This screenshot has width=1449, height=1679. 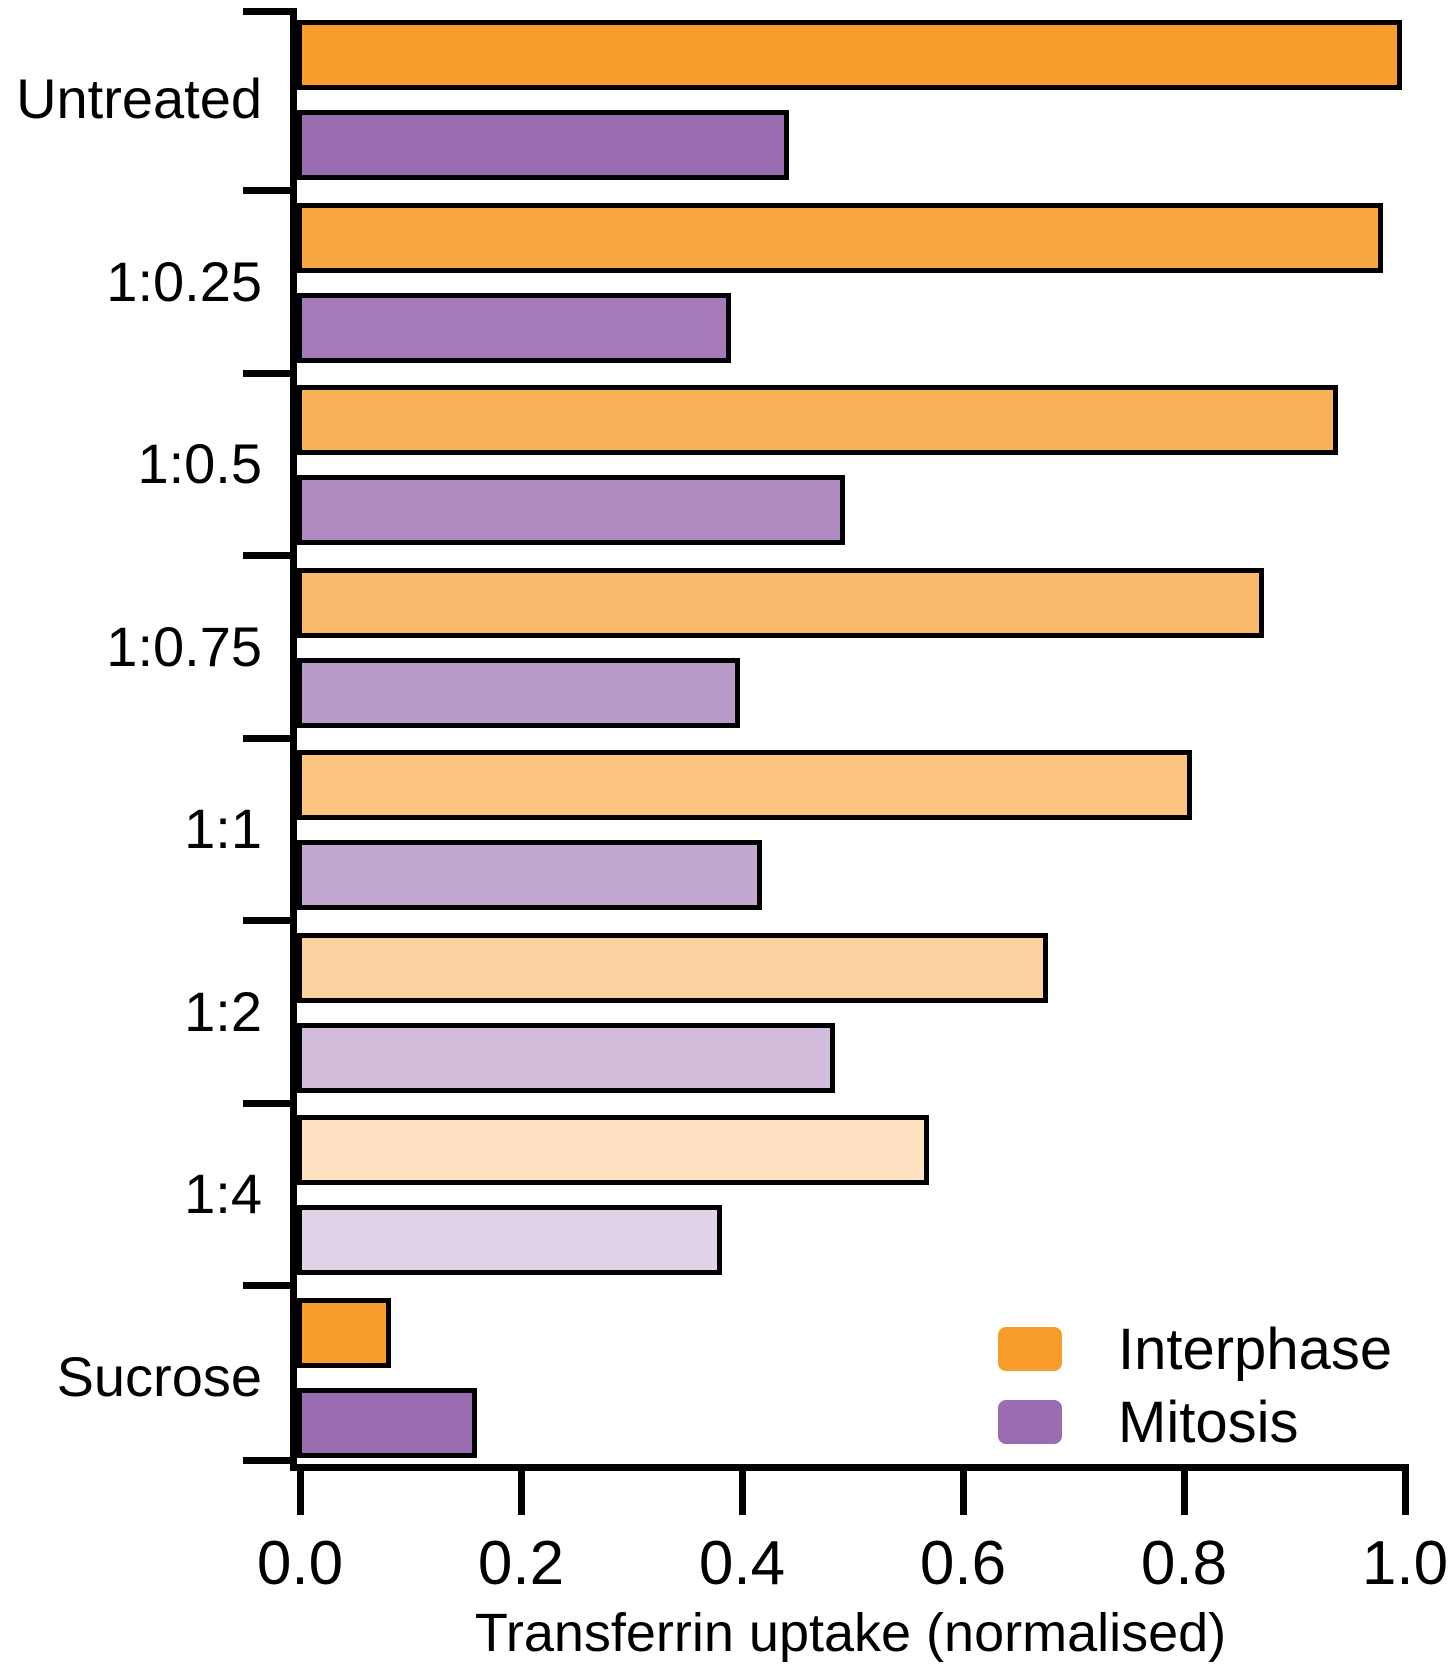 What do you see at coordinates (223, 828) in the screenshot?
I see `y-category-label-1-1: 1:1` at bounding box center [223, 828].